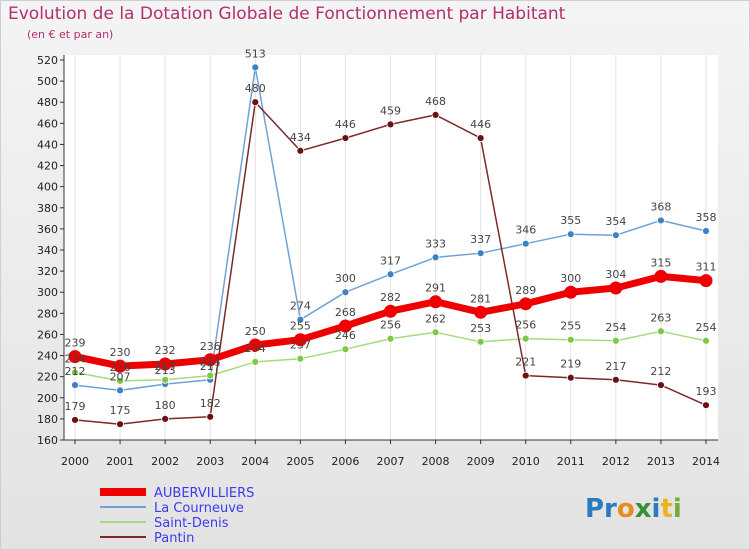  What do you see at coordinates (120, 367) in the screenshot?
I see `data-label: 216` at bounding box center [120, 367].